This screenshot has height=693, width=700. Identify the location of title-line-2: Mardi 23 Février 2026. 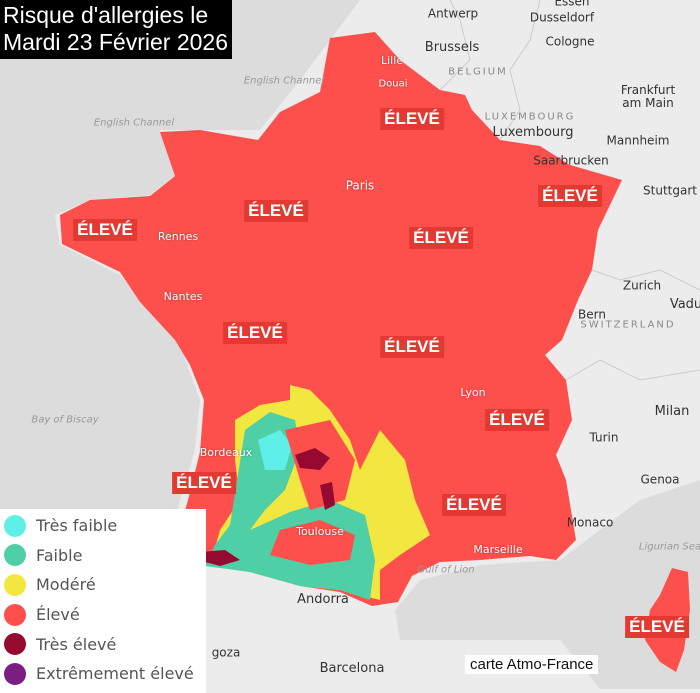
(115, 42).